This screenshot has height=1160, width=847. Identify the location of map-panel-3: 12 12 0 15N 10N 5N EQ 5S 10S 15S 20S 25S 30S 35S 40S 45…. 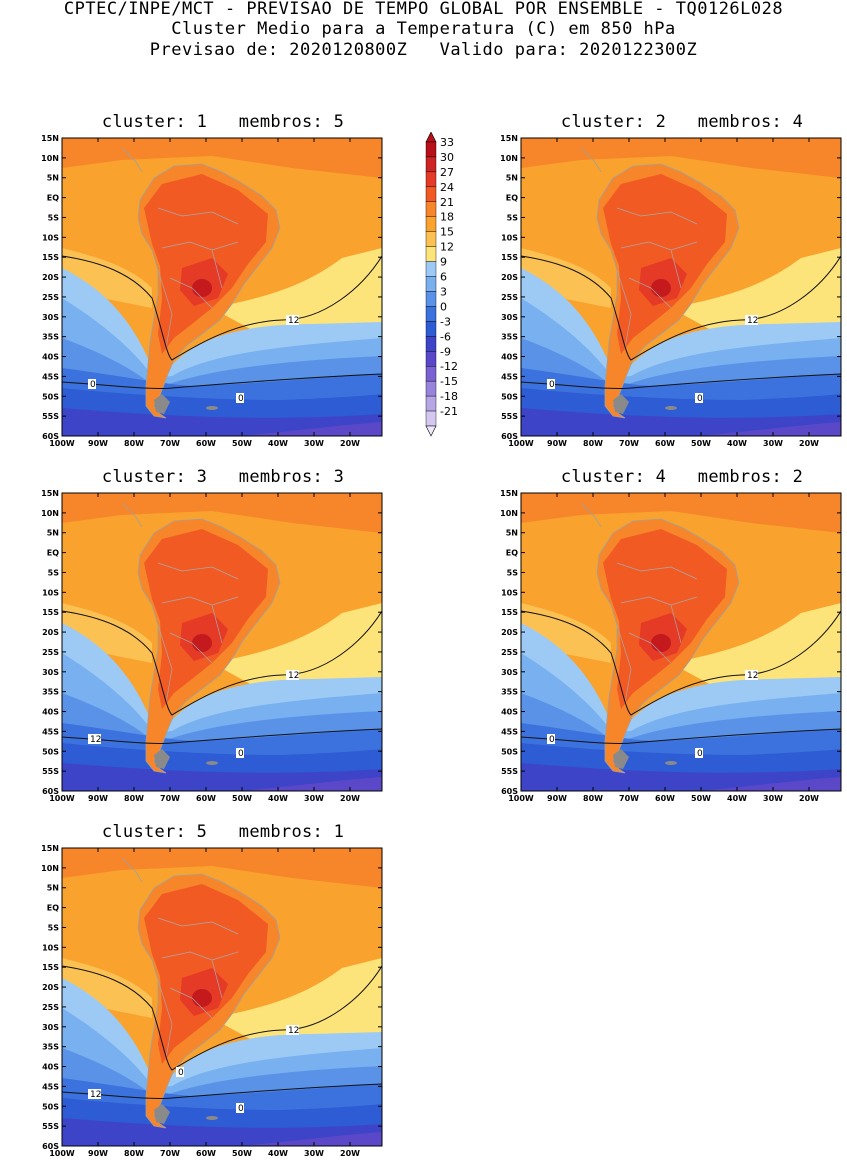
(212, 646).